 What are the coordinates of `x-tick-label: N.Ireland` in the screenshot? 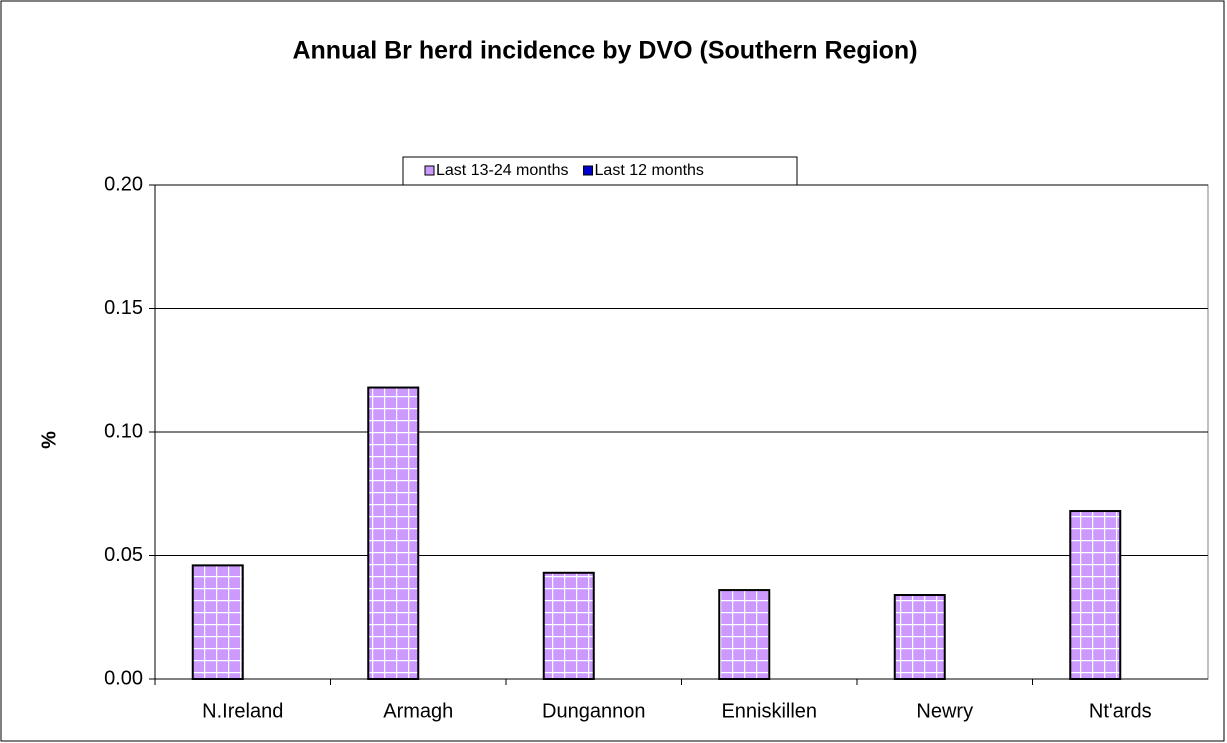 It's located at (242, 711).